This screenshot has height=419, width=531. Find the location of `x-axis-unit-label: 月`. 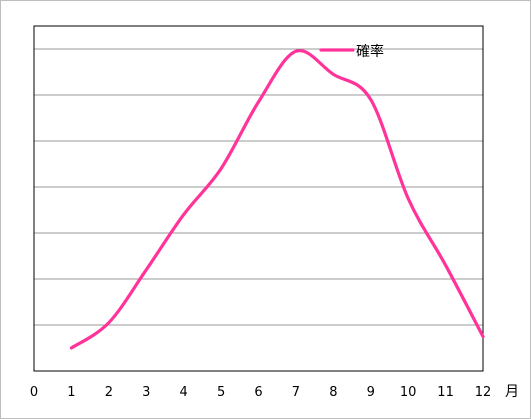

x-axis-unit-label: 月 is located at coordinates (512, 392).